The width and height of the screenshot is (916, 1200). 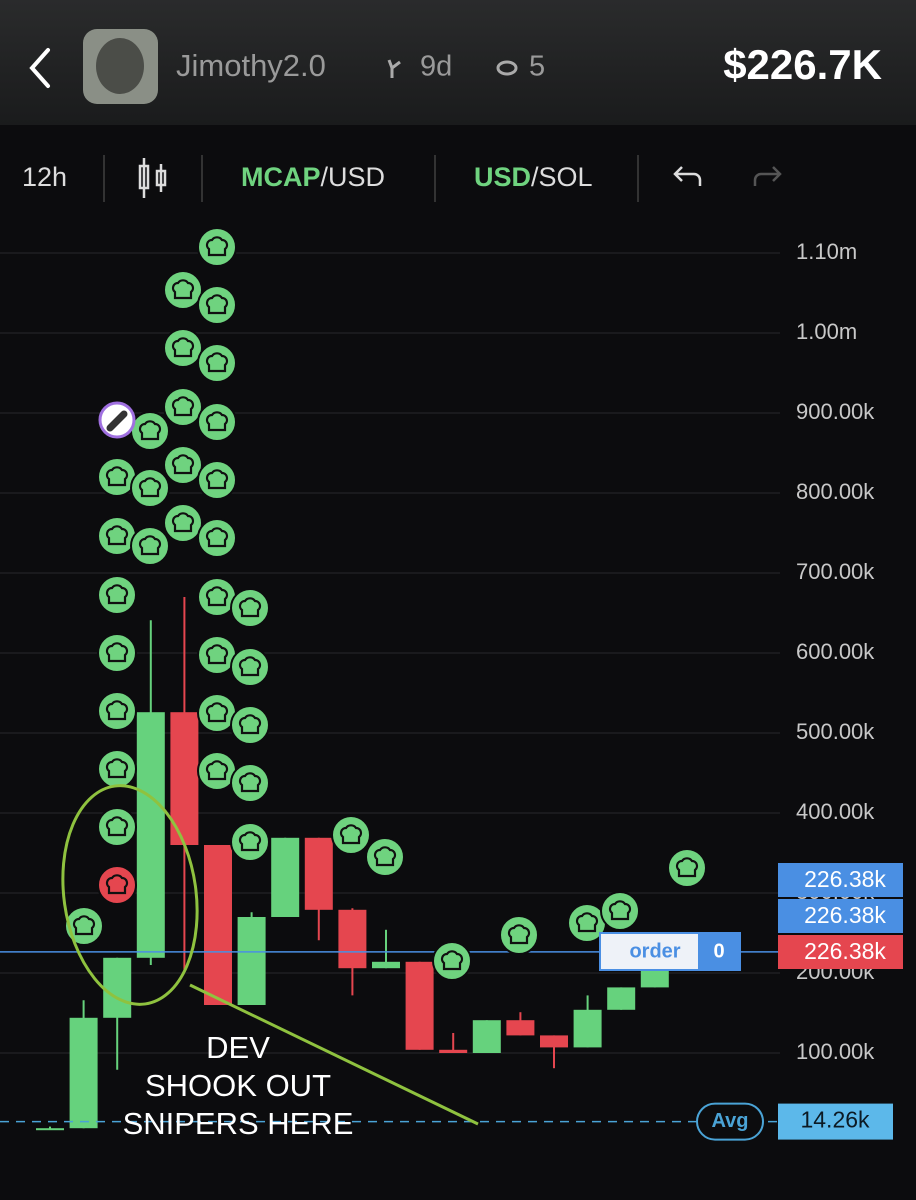 I want to click on back-button, so click(x=39, y=68).